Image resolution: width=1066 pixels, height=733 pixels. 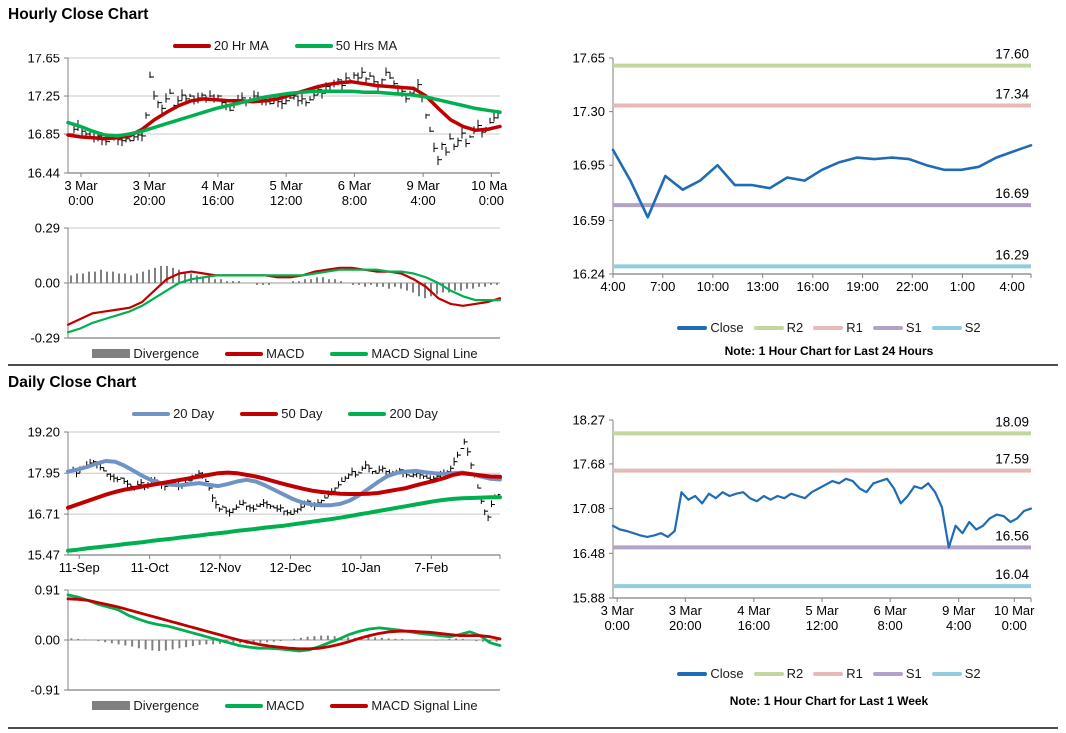 What do you see at coordinates (424, 705) in the screenshot?
I see `legend-label: MACD Signal Line` at bounding box center [424, 705].